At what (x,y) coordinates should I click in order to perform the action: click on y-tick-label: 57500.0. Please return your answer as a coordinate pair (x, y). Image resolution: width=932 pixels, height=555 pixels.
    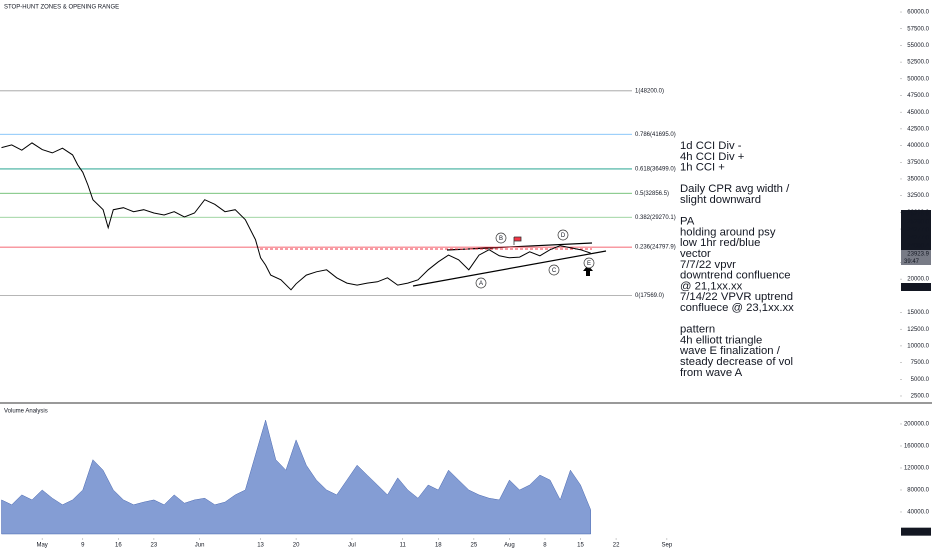
    Looking at the image, I should click on (918, 29).